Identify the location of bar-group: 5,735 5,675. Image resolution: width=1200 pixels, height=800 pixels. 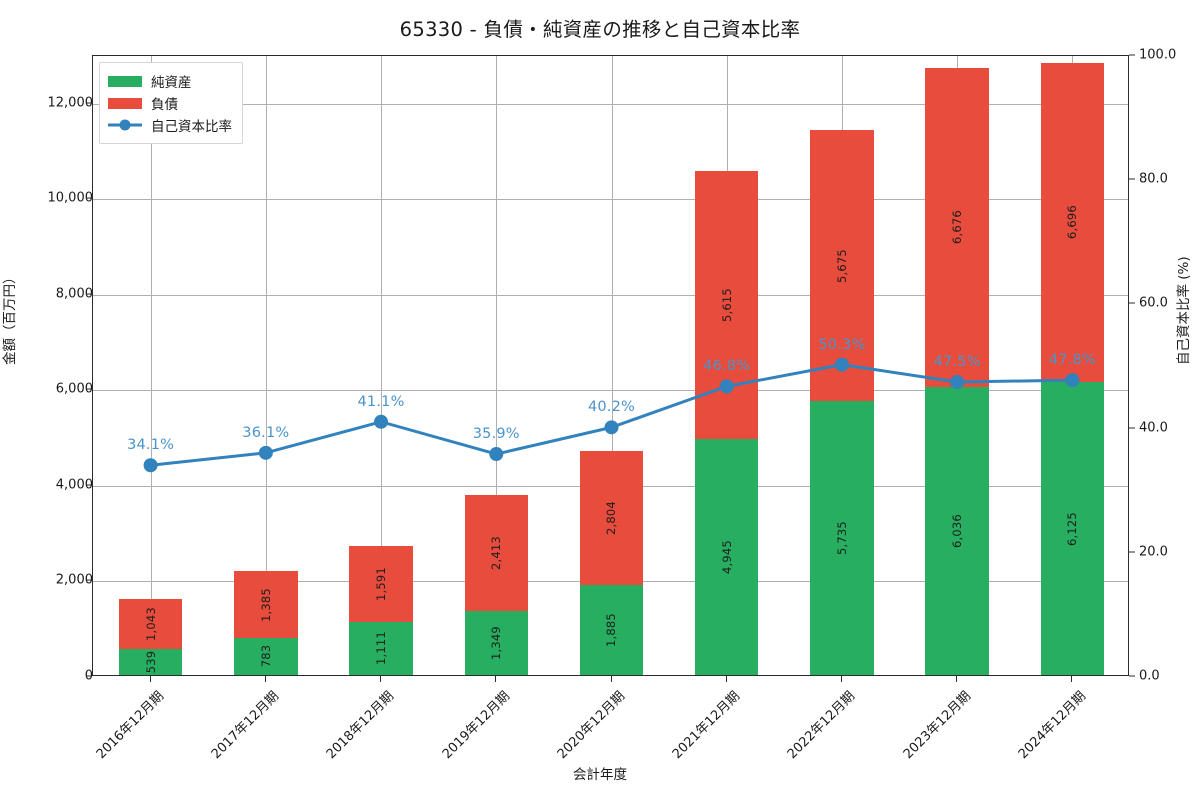
(842, 402).